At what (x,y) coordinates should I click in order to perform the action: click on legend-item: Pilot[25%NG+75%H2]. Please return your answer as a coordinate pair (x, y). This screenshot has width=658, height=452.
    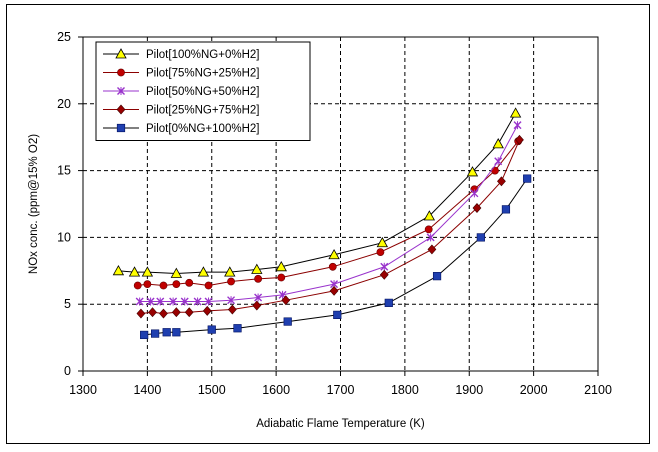
    Looking at the image, I should click on (181, 111).